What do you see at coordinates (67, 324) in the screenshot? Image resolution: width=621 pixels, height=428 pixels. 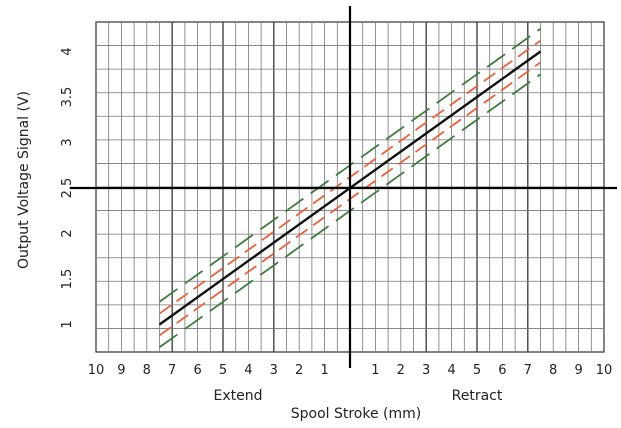 I see `y-tick-label: 1` at bounding box center [67, 324].